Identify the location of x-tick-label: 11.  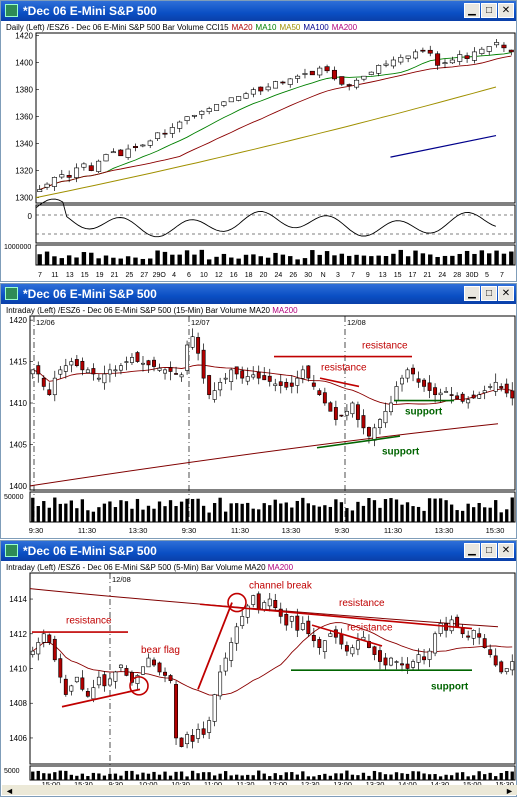
(54, 275).